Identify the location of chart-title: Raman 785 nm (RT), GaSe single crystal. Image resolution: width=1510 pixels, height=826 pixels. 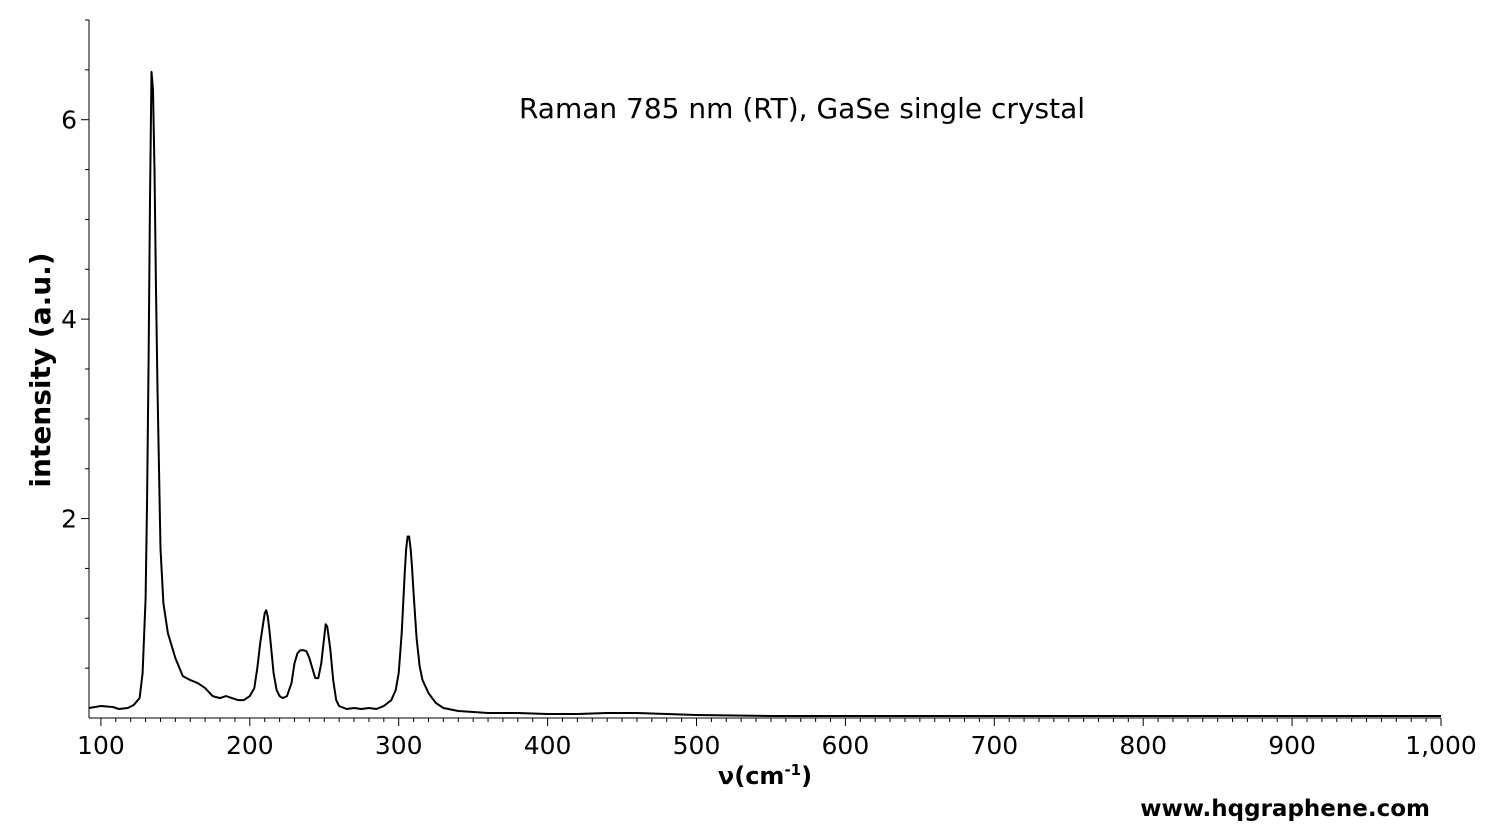
(802, 108).